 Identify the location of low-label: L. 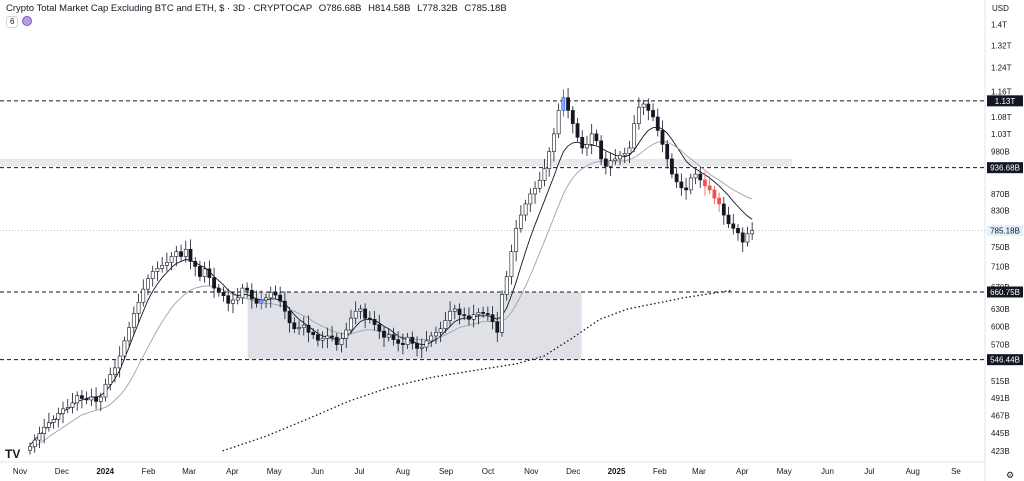
(420, 8).